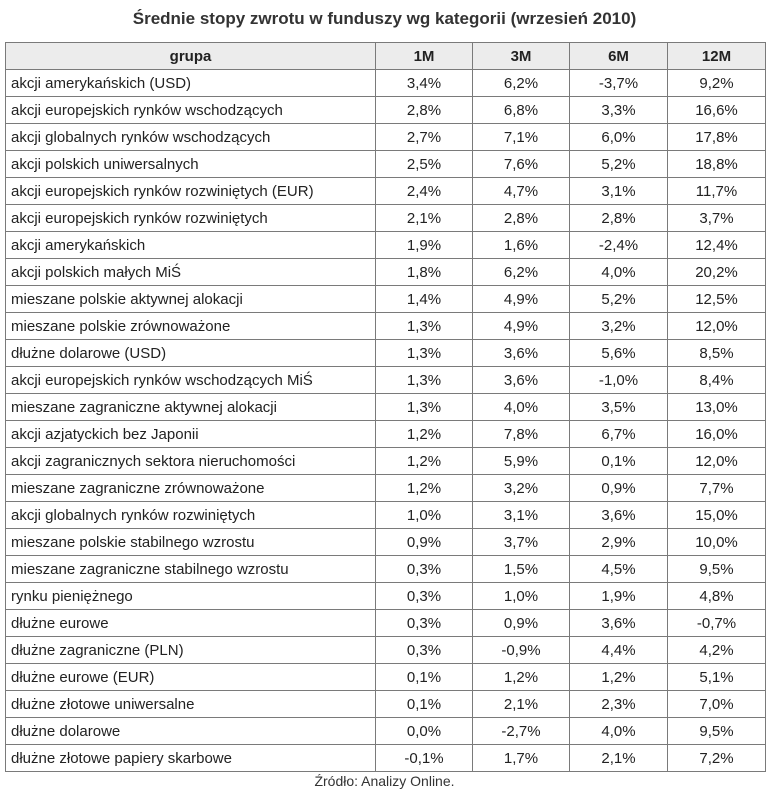  What do you see at coordinates (521, 731) in the screenshot?
I see `value-3m-cell: -2,7%` at bounding box center [521, 731].